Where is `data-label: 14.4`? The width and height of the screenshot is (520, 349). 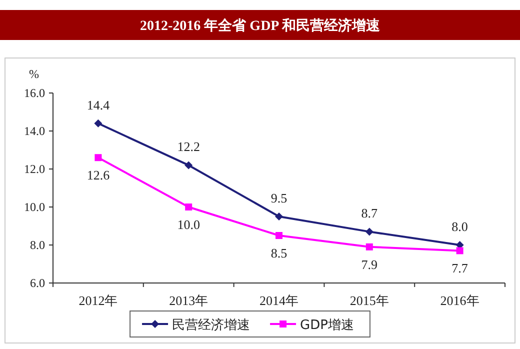
data-label: 14.4 is located at coordinates (98, 104).